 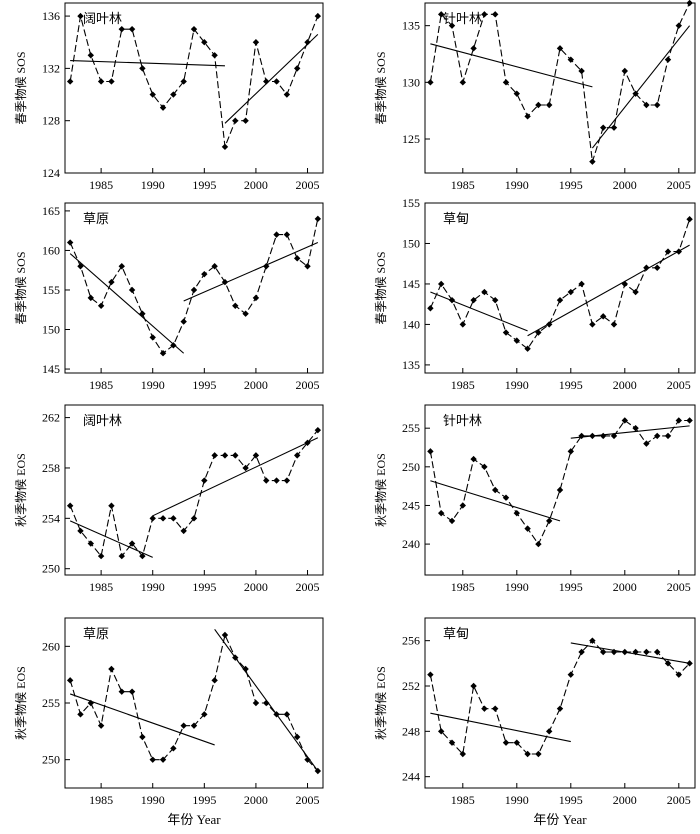 I want to click on y-tick-label: 145, so click(x=51, y=369).